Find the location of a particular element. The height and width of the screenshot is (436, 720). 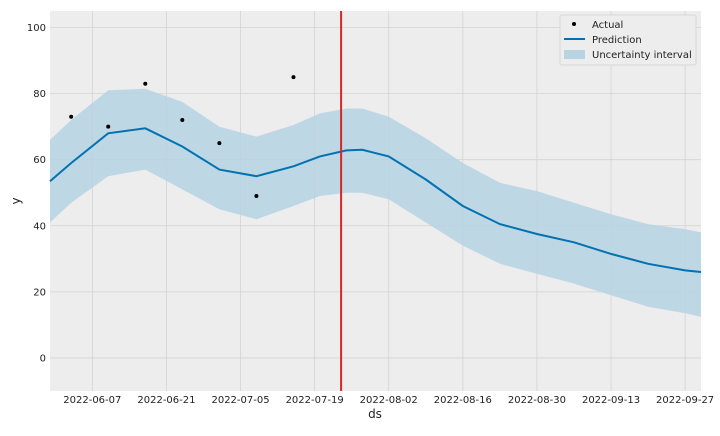

y-tick-label-5: 100 is located at coordinates (36, 28).